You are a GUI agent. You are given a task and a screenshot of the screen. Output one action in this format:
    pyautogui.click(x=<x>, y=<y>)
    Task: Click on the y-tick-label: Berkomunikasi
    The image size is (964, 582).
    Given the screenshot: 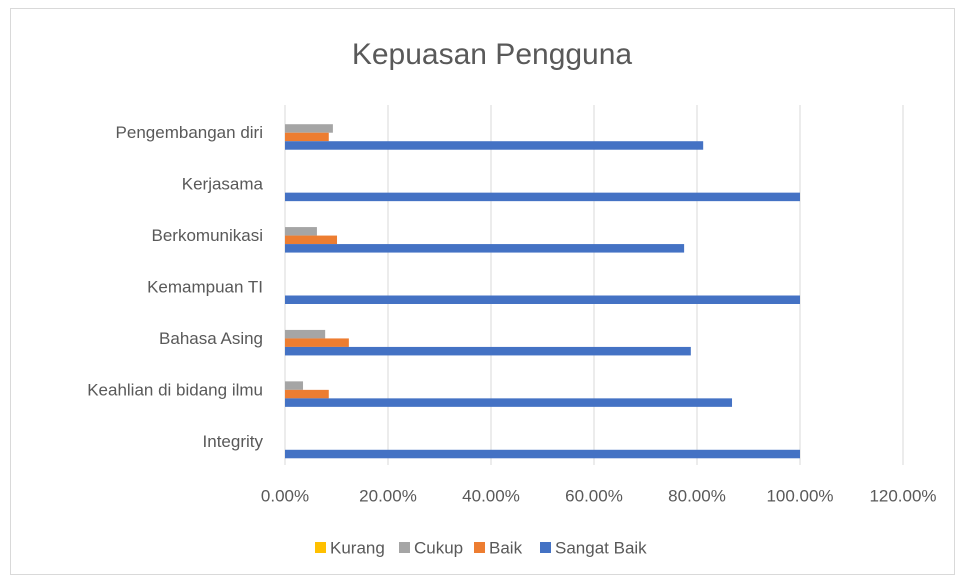 What is the action you would take?
    pyautogui.click(x=208, y=235)
    